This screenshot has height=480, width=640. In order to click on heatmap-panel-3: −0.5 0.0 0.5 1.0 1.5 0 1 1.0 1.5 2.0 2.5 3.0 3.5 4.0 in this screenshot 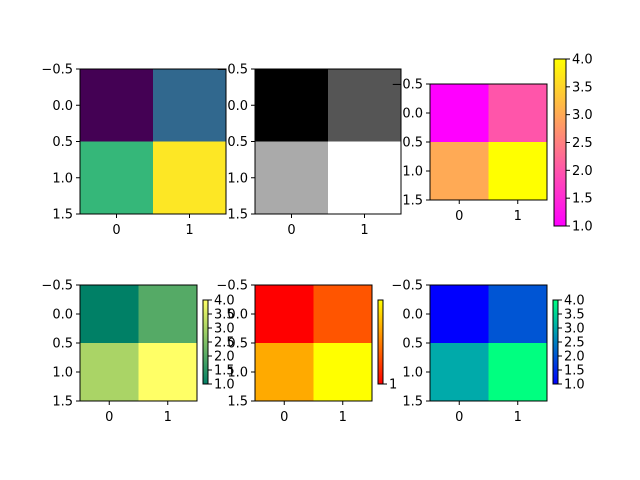, I will do `click(491, 144)`.